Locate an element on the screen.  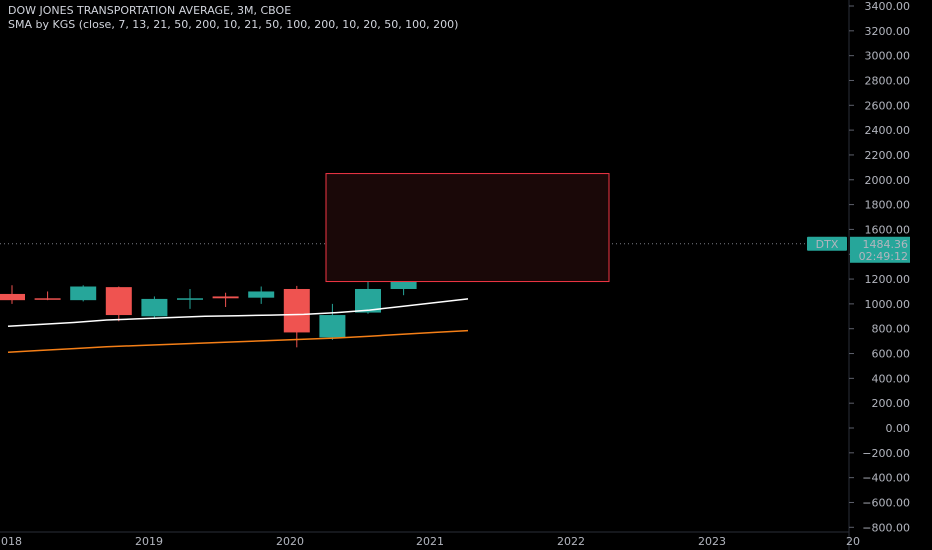
countdown-value: 02:49:12 is located at coordinates (883, 256).